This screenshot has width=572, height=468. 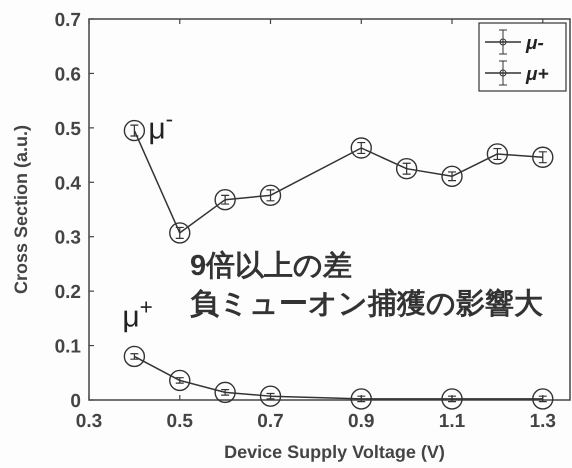 I want to click on x-tick-label: 1.1, so click(x=452, y=421).